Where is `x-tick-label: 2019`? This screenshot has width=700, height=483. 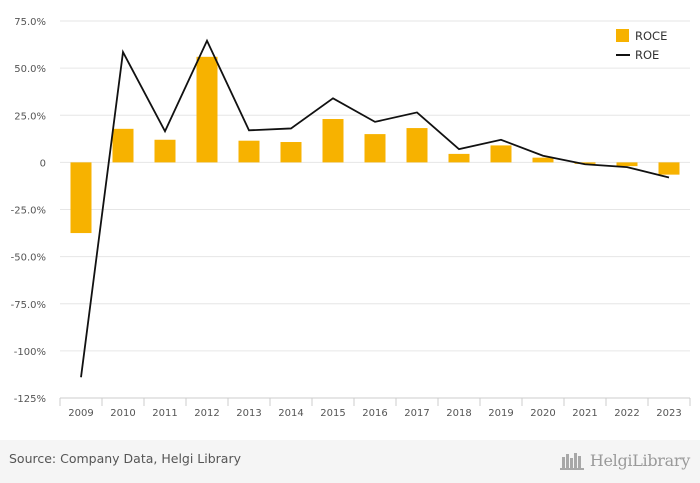
x-tick-label: 2019 is located at coordinates (500, 413).